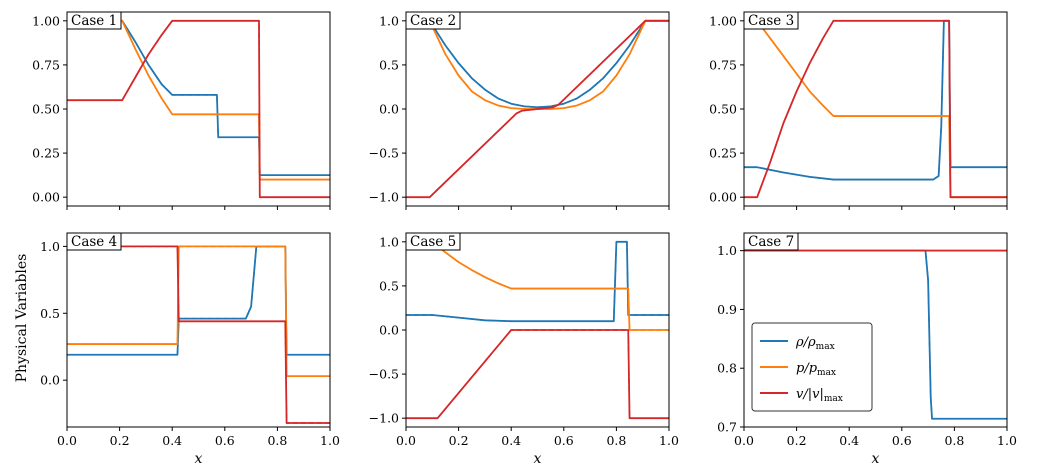  What do you see at coordinates (727, 368) in the screenshot?
I see `y-tick-label: 0.8` at bounding box center [727, 368].